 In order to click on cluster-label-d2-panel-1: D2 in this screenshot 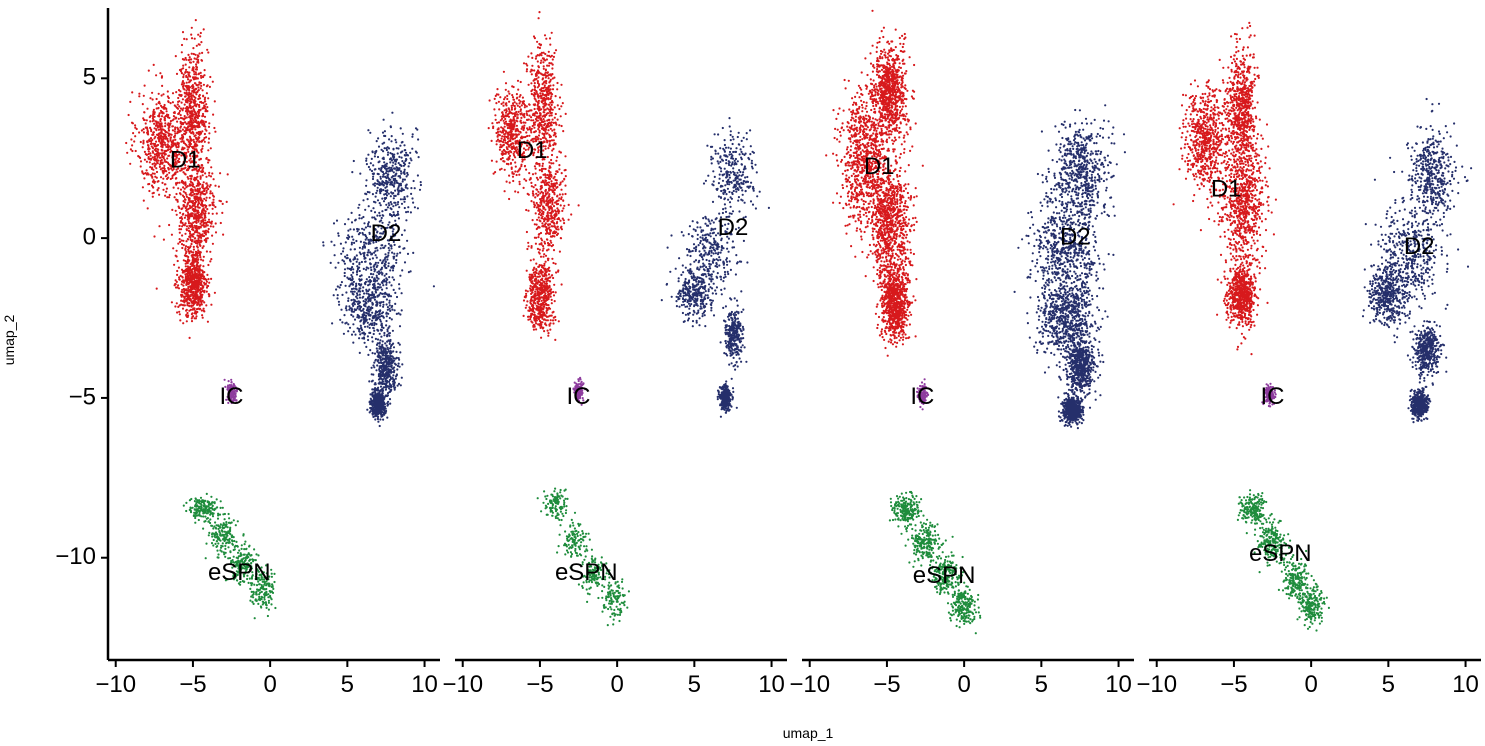, I will do `click(386, 233)`.